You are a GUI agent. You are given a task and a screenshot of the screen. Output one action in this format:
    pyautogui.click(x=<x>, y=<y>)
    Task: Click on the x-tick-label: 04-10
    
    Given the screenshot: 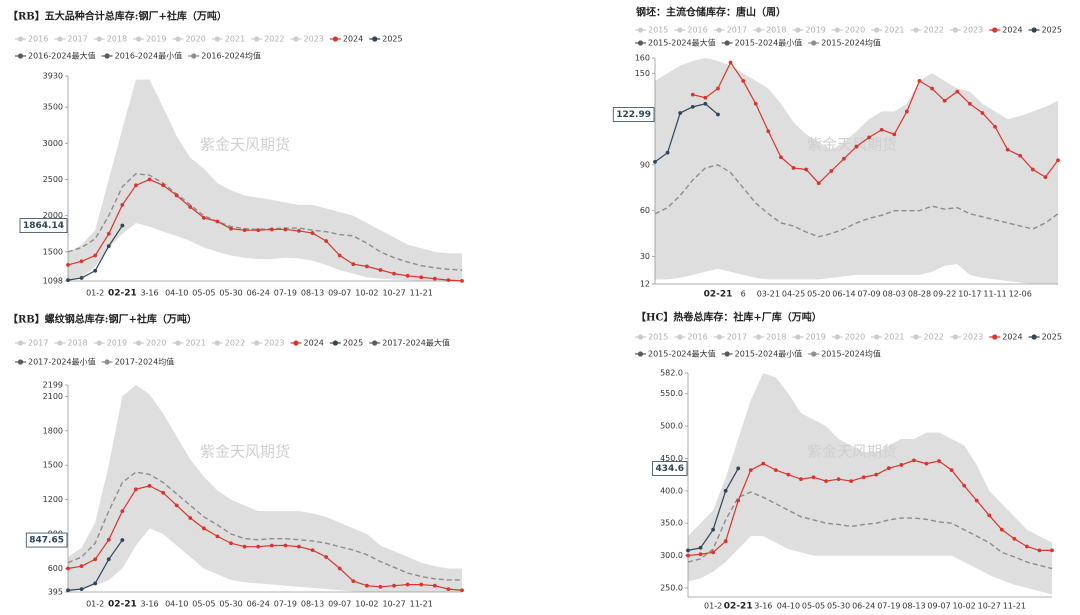 What is the action you would take?
    pyautogui.click(x=176, y=293)
    